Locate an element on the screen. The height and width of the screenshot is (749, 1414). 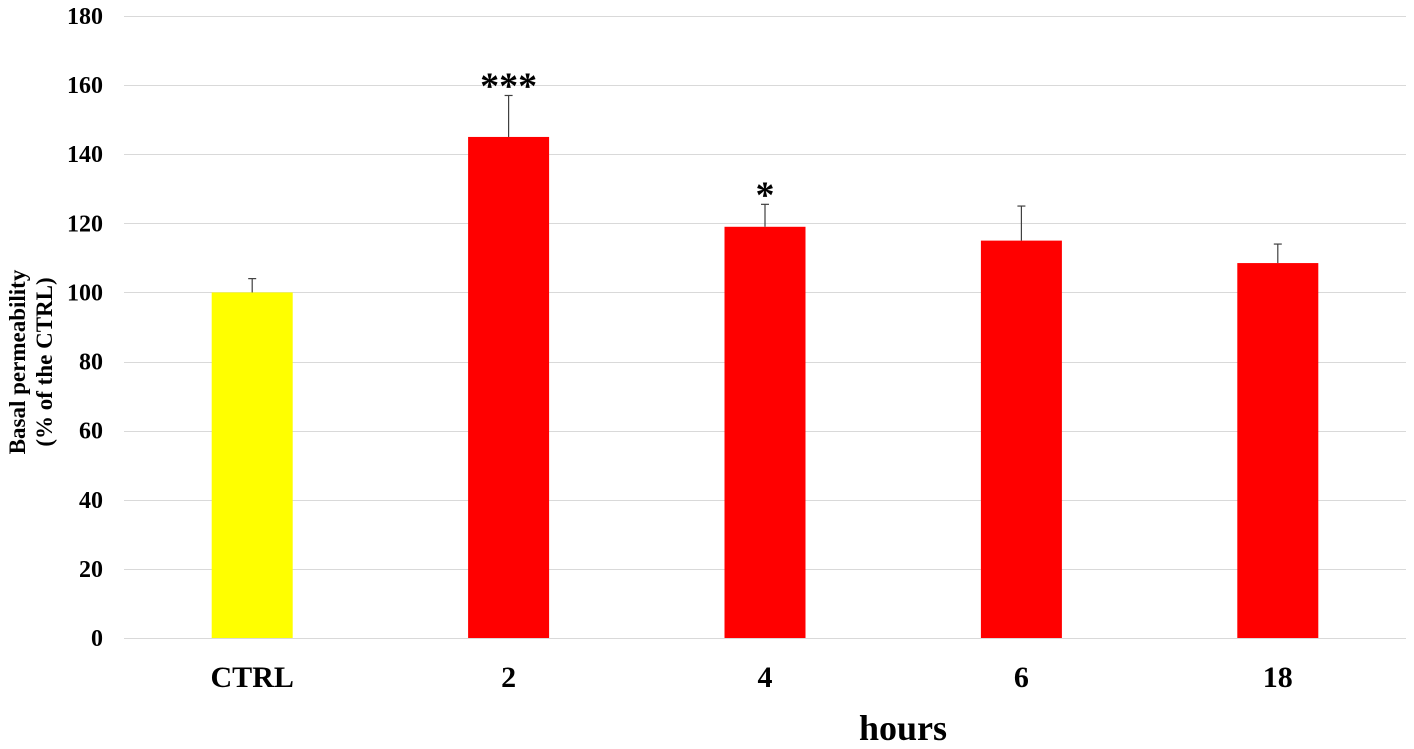
y-axis-label-line-2: (% of the CTRL) is located at coordinates (44, 361).